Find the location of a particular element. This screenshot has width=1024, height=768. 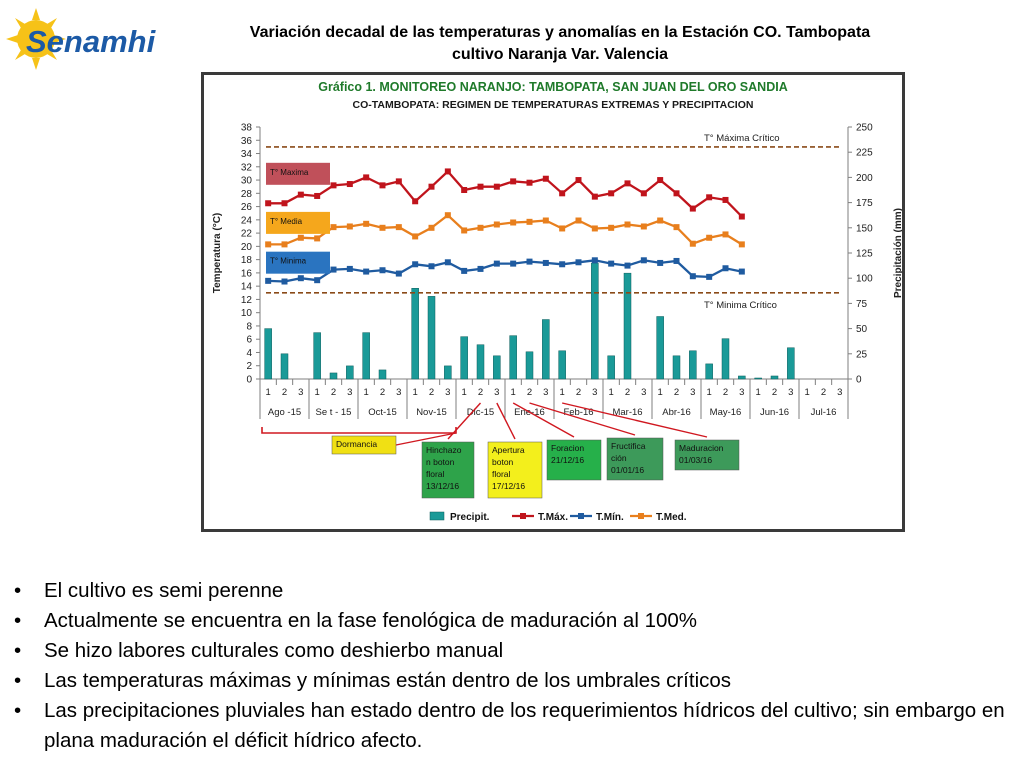

phenology-text: n boton is located at coordinates (440, 462).